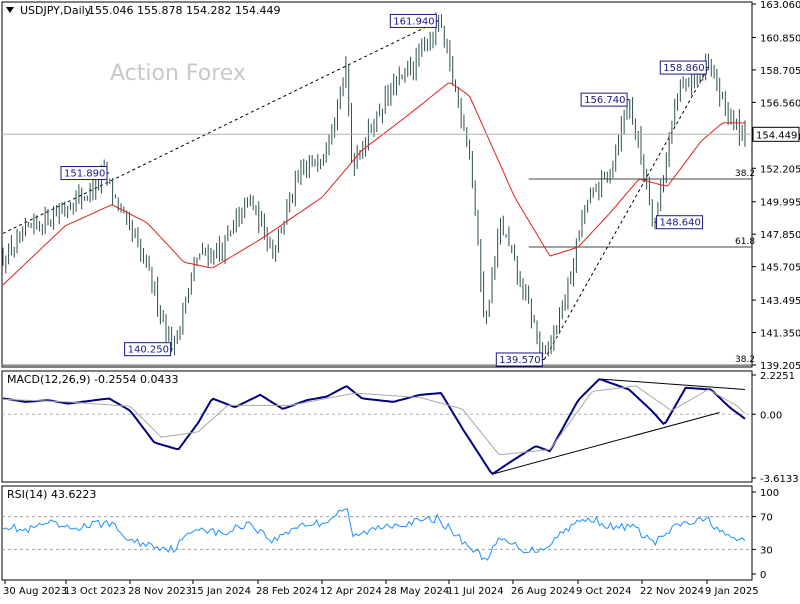 This screenshot has width=800, height=604. I want to click on price-ytick-label: 160.850, so click(780, 38).